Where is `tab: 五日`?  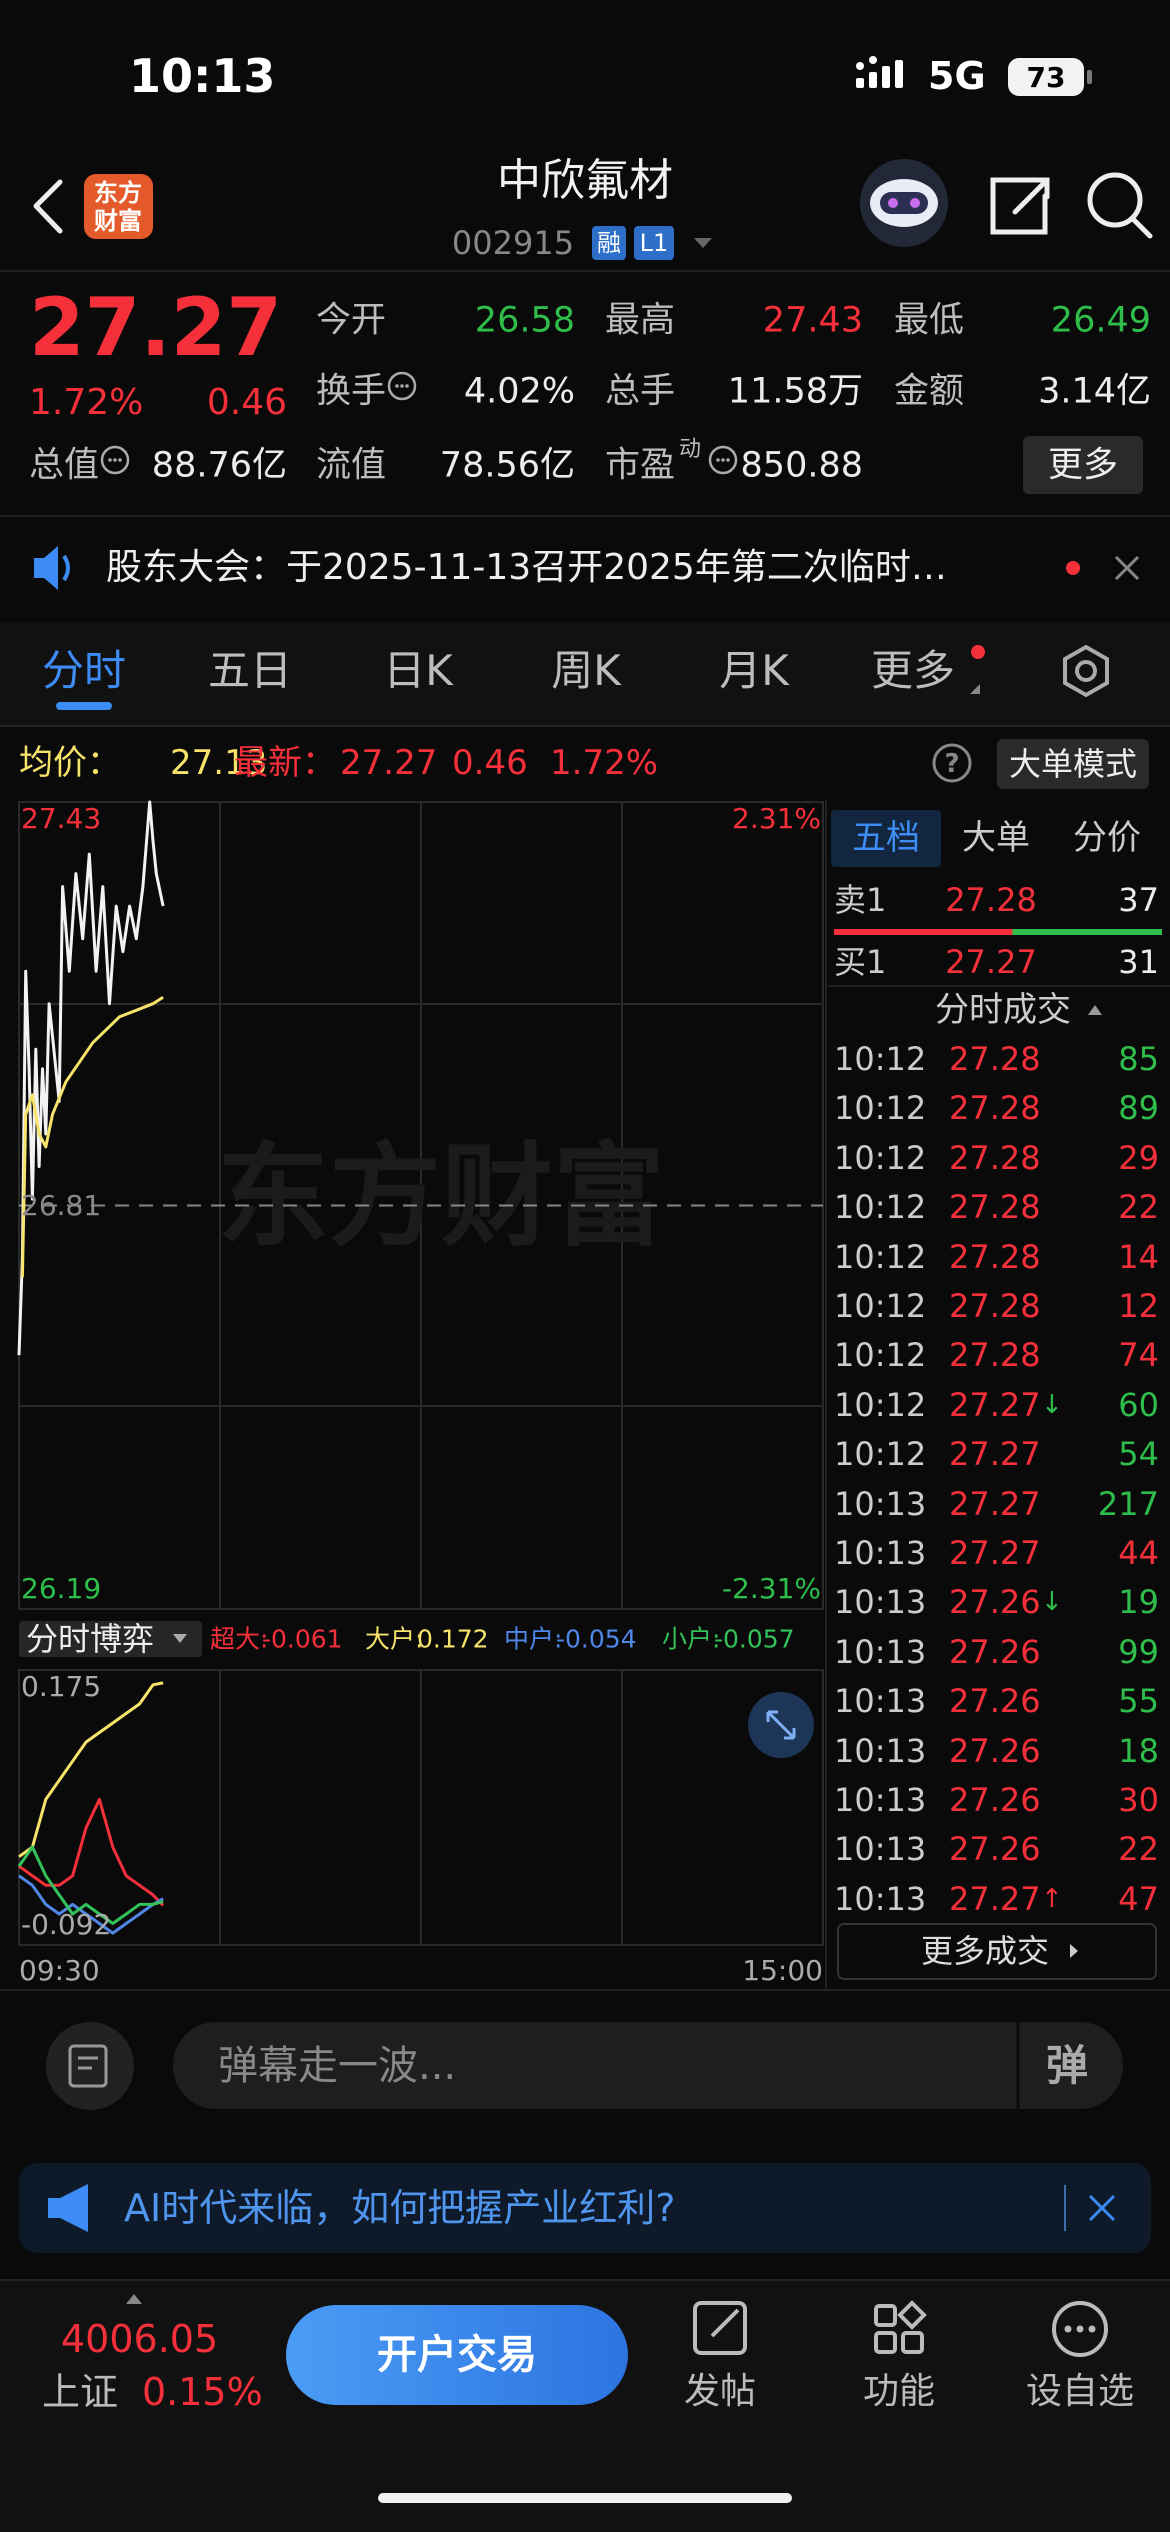 tab: 五日 is located at coordinates (250, 670).